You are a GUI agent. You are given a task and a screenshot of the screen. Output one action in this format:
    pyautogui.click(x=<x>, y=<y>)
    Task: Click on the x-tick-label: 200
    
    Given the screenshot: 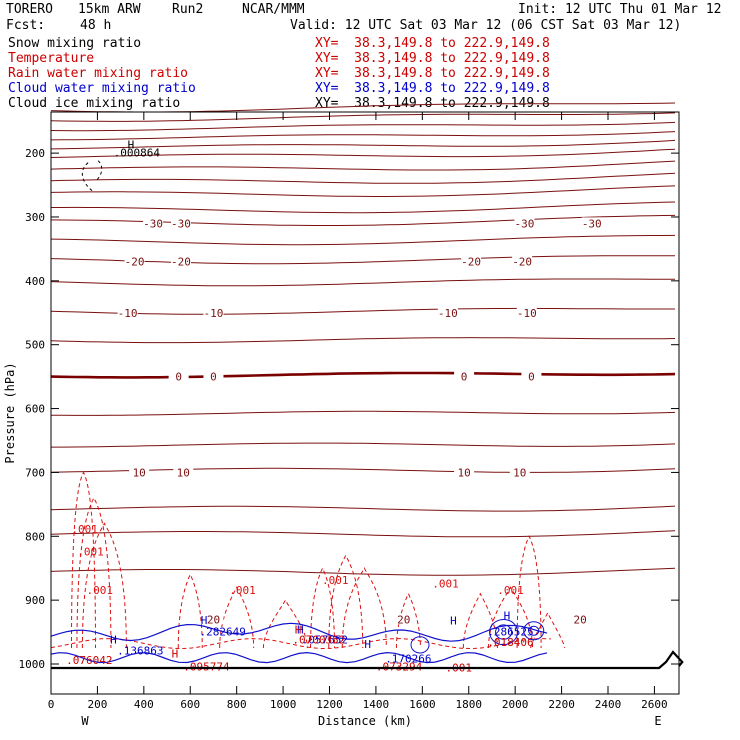 What is the action you would take?
    pyautogui.click(x=97, y=704)
    